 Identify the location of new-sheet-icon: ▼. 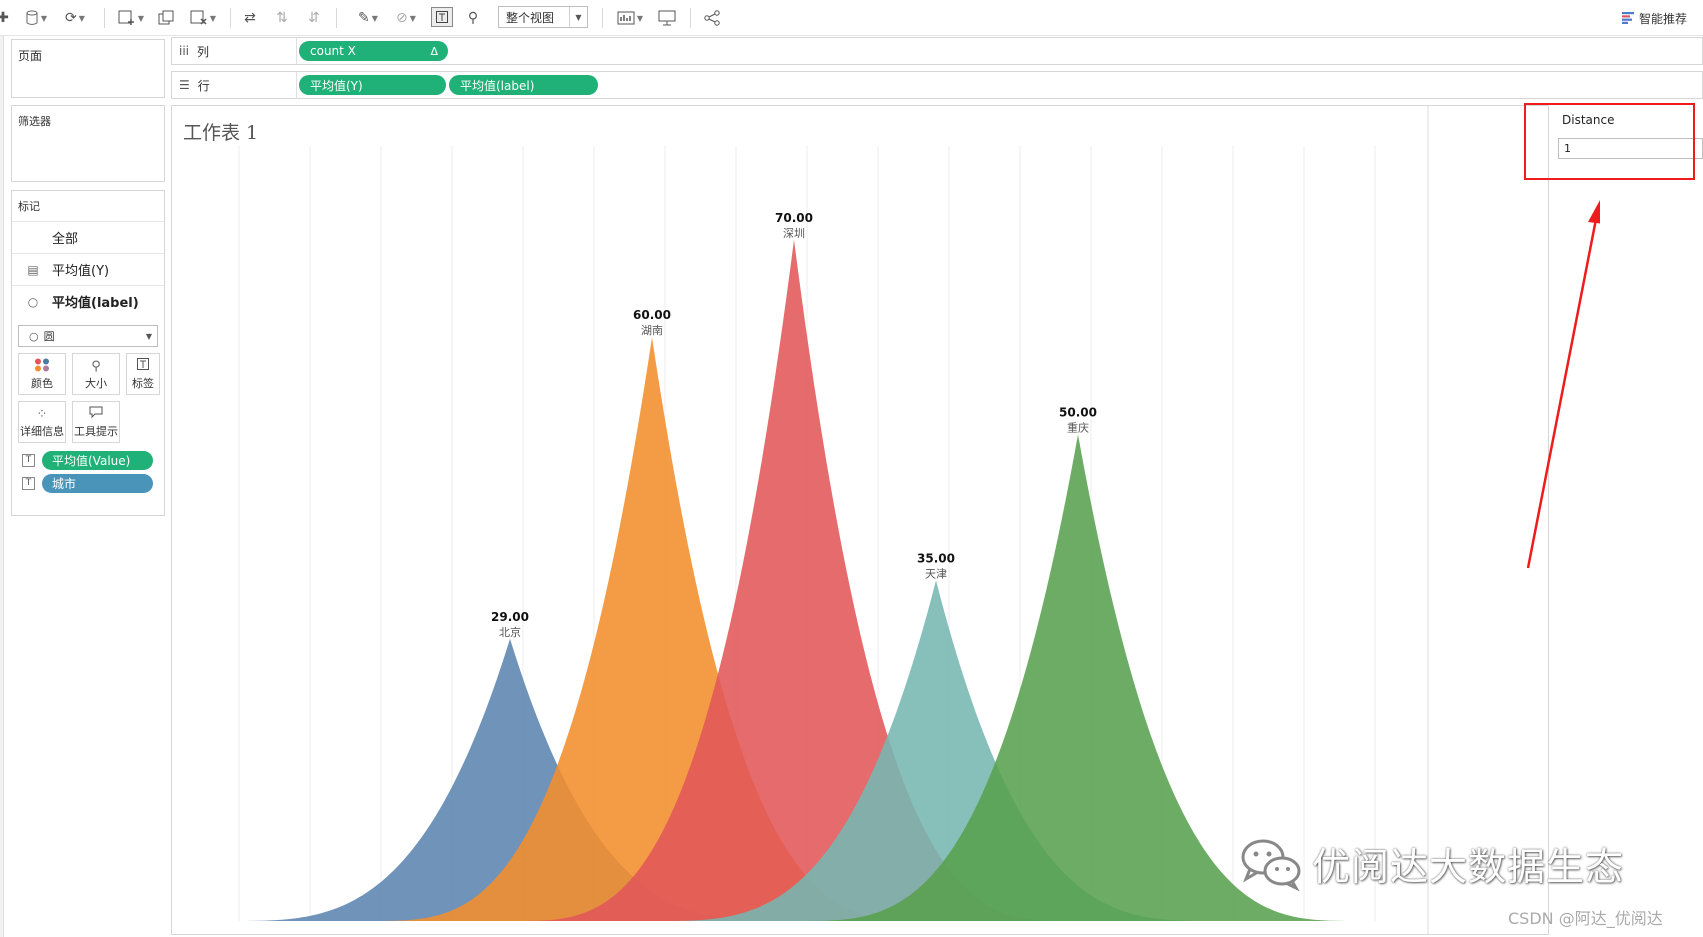
(131, 18).